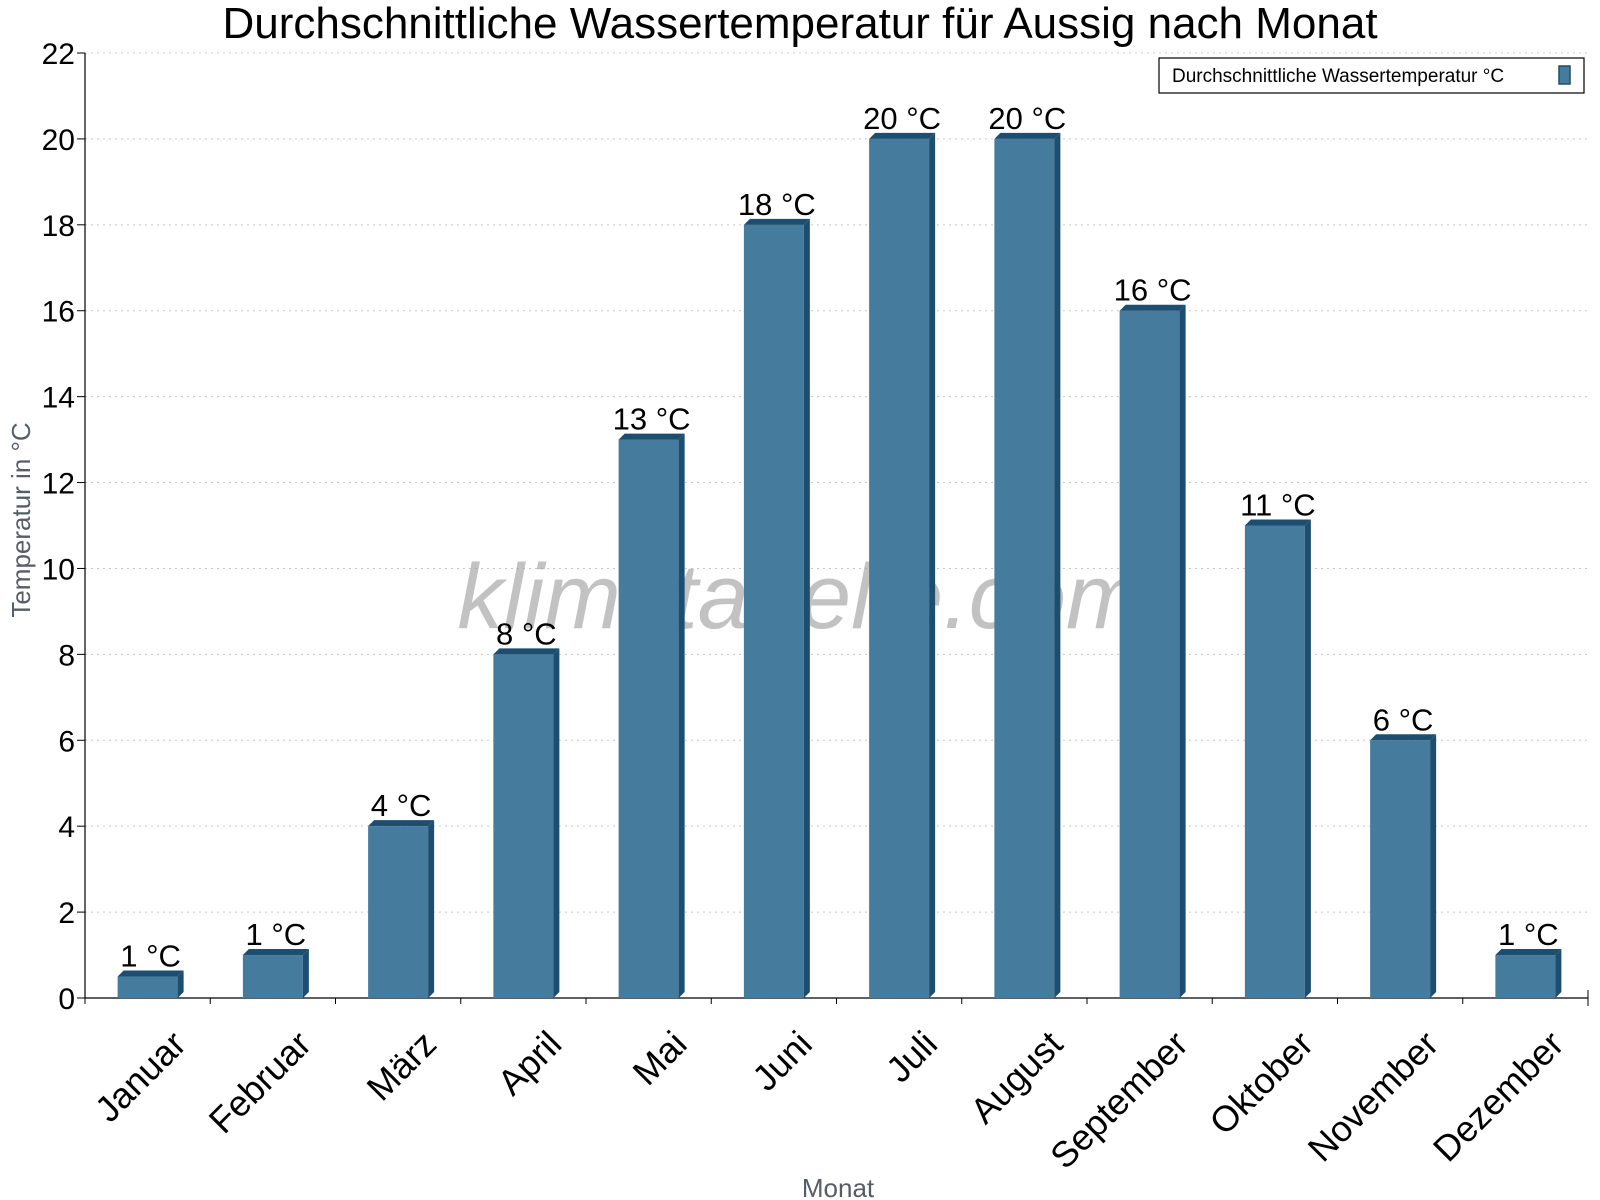  I want to click on data-label-März: 4 °C, so click(401, 805).